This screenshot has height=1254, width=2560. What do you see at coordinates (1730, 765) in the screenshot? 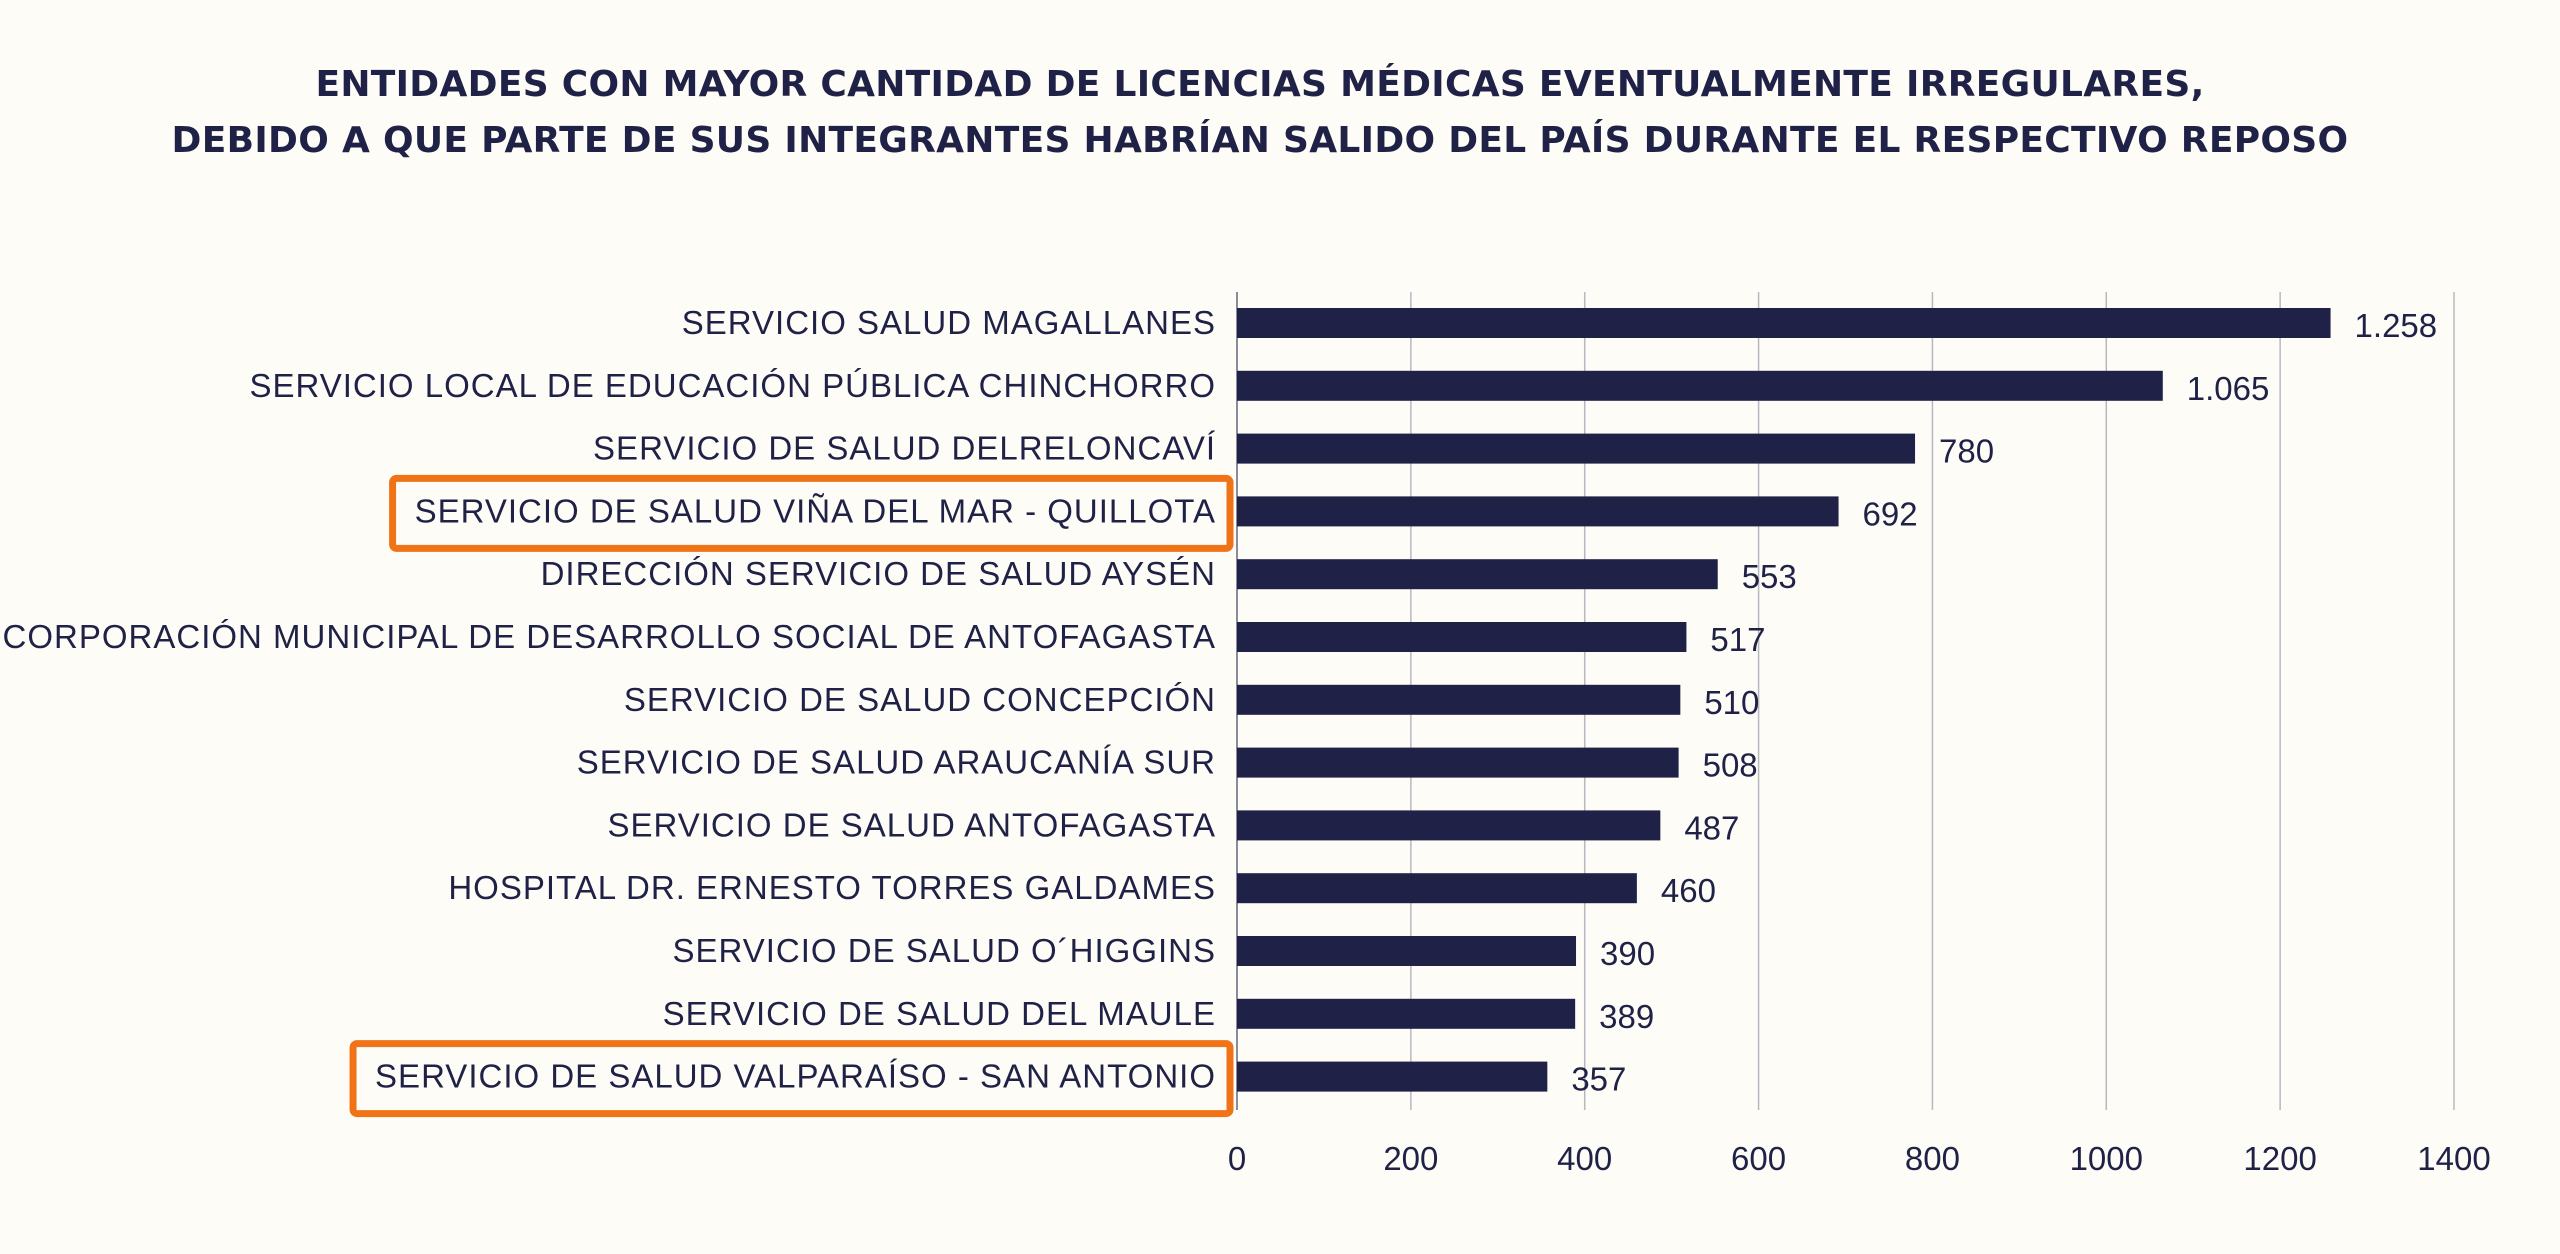
I see `value-label: 508` at bounding box center [1730, 765].